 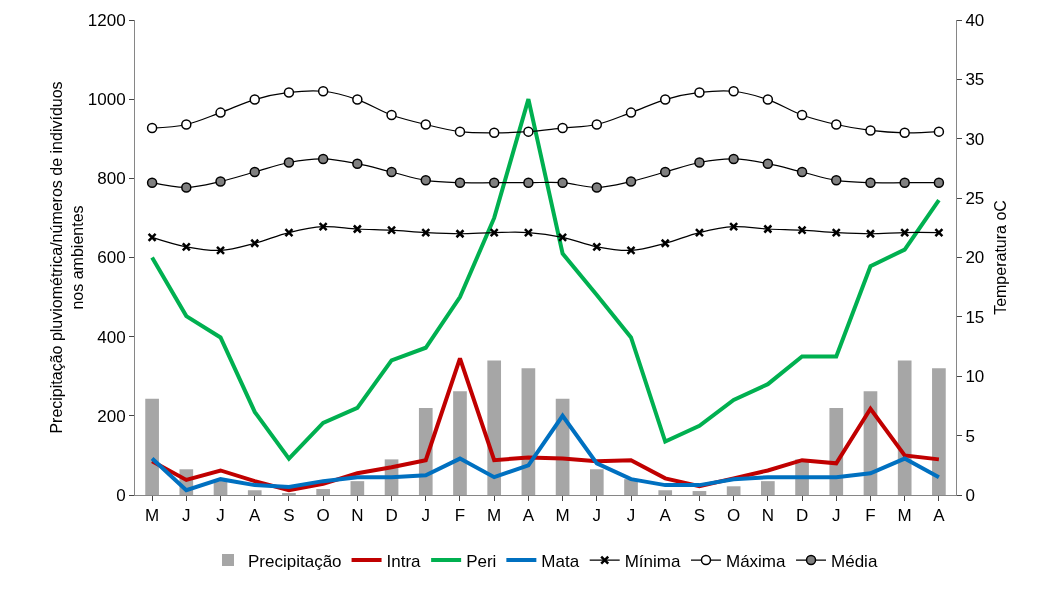 What do you see at coordinates (970, 495) in the screenshot?
I see `y2-tick-label: 0` at bounding box center [970, 495].